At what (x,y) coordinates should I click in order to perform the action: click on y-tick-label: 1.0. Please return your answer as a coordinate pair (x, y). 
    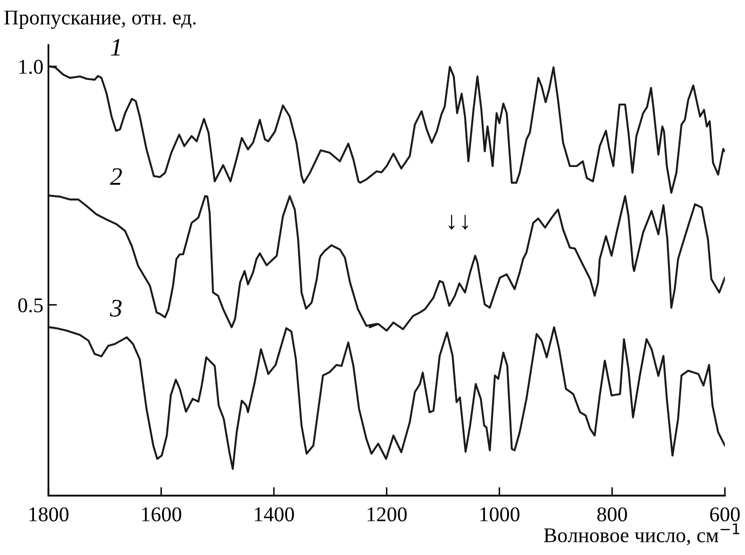
    Looking at the image, I should click on (31, 67).